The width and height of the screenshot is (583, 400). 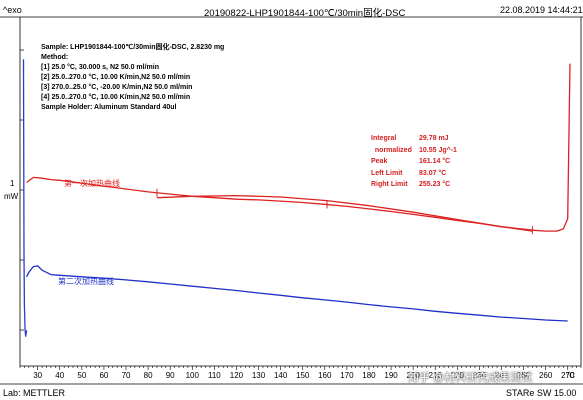 What do you see at coordinates (433, 173) in the screenshot?
I see `result-value: 83.07 °C` at bounding box center [433, 173].